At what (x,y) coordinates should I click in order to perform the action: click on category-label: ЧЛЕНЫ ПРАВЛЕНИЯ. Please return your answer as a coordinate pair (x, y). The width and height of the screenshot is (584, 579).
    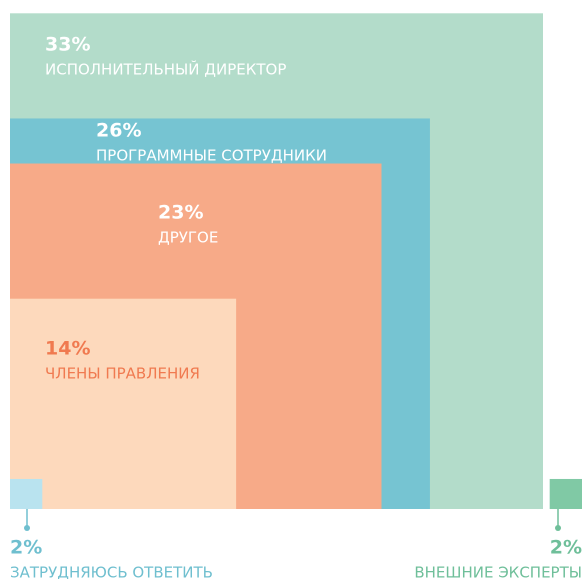
    Looking at the image, I should click on (122, 374).